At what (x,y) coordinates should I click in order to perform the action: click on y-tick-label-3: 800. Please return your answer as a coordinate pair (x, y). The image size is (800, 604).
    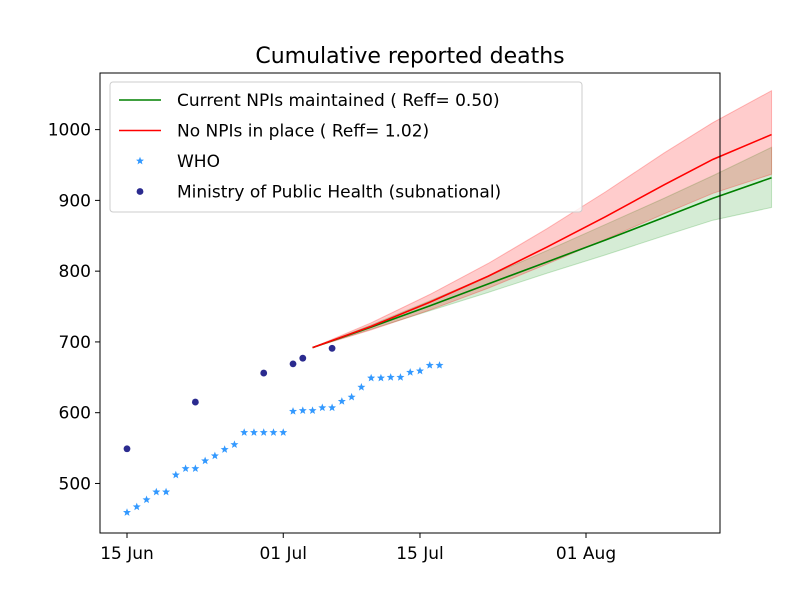
    Looking at the image, I should click on (75, 272).